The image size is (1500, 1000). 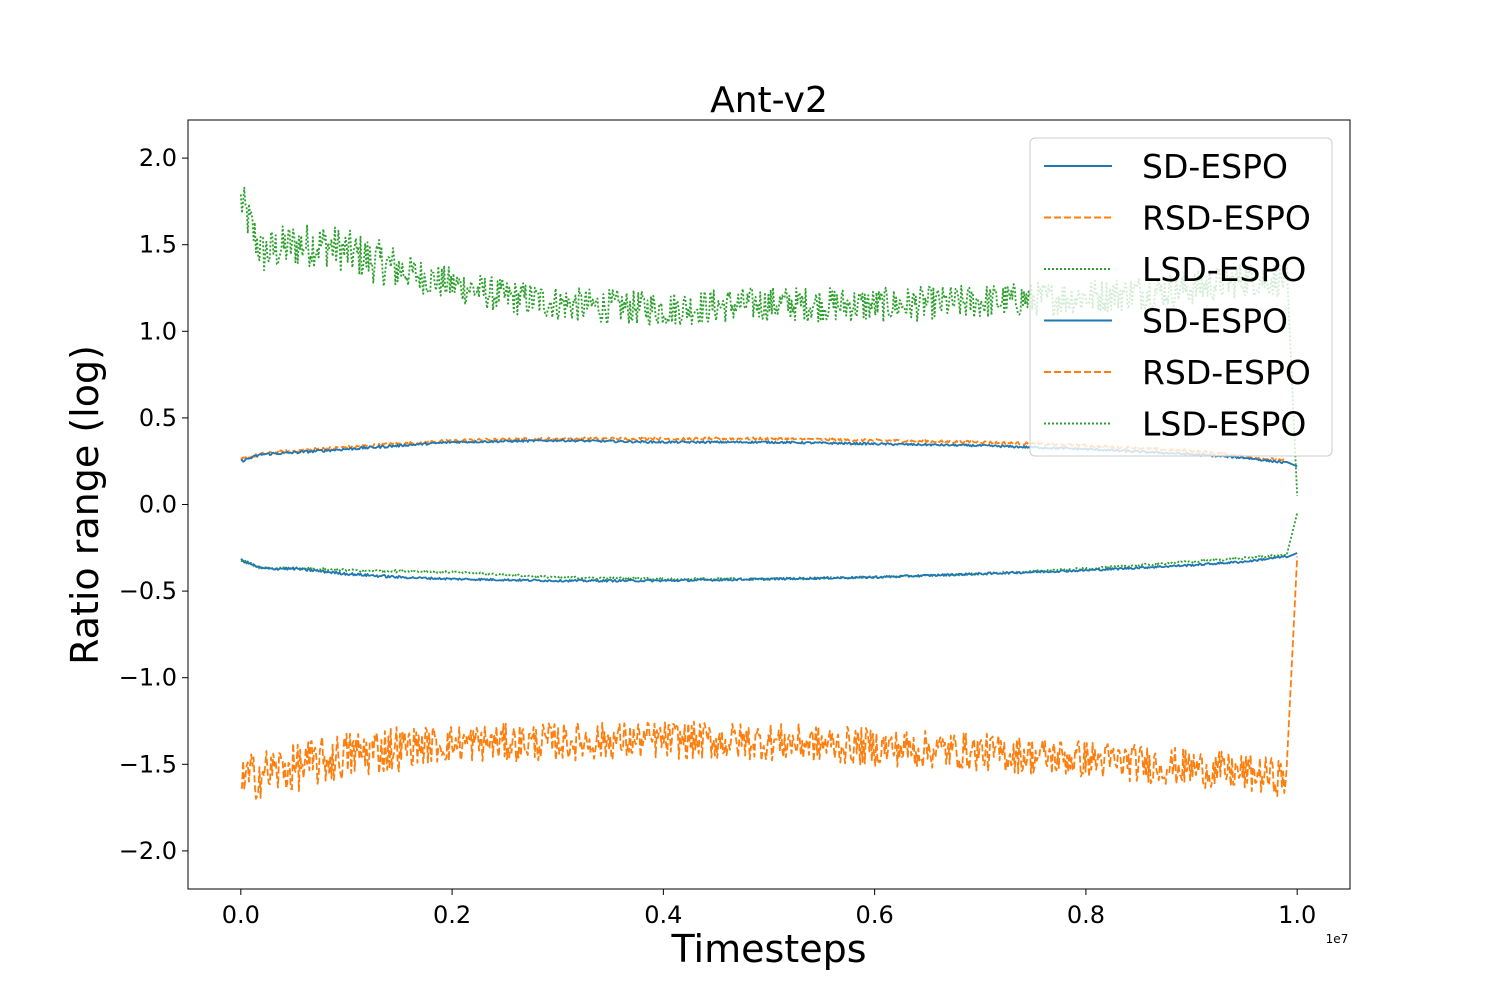 I want to click on x-axis-ticks: 0.0 0.2 0.4 0.6 0.8 1.0, so click(x=769, y=909).